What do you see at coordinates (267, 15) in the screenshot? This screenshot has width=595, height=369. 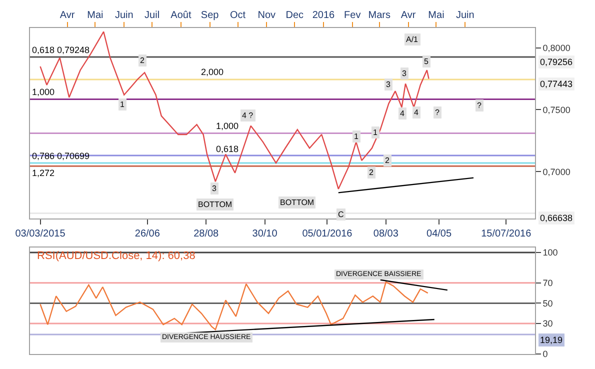 I see `x2-tick-label: Nov` at bounding box center [267, 15].